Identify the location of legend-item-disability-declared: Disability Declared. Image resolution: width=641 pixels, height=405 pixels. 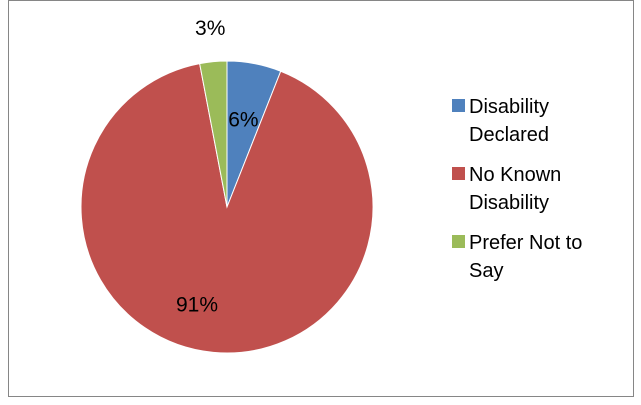
(542, 121).